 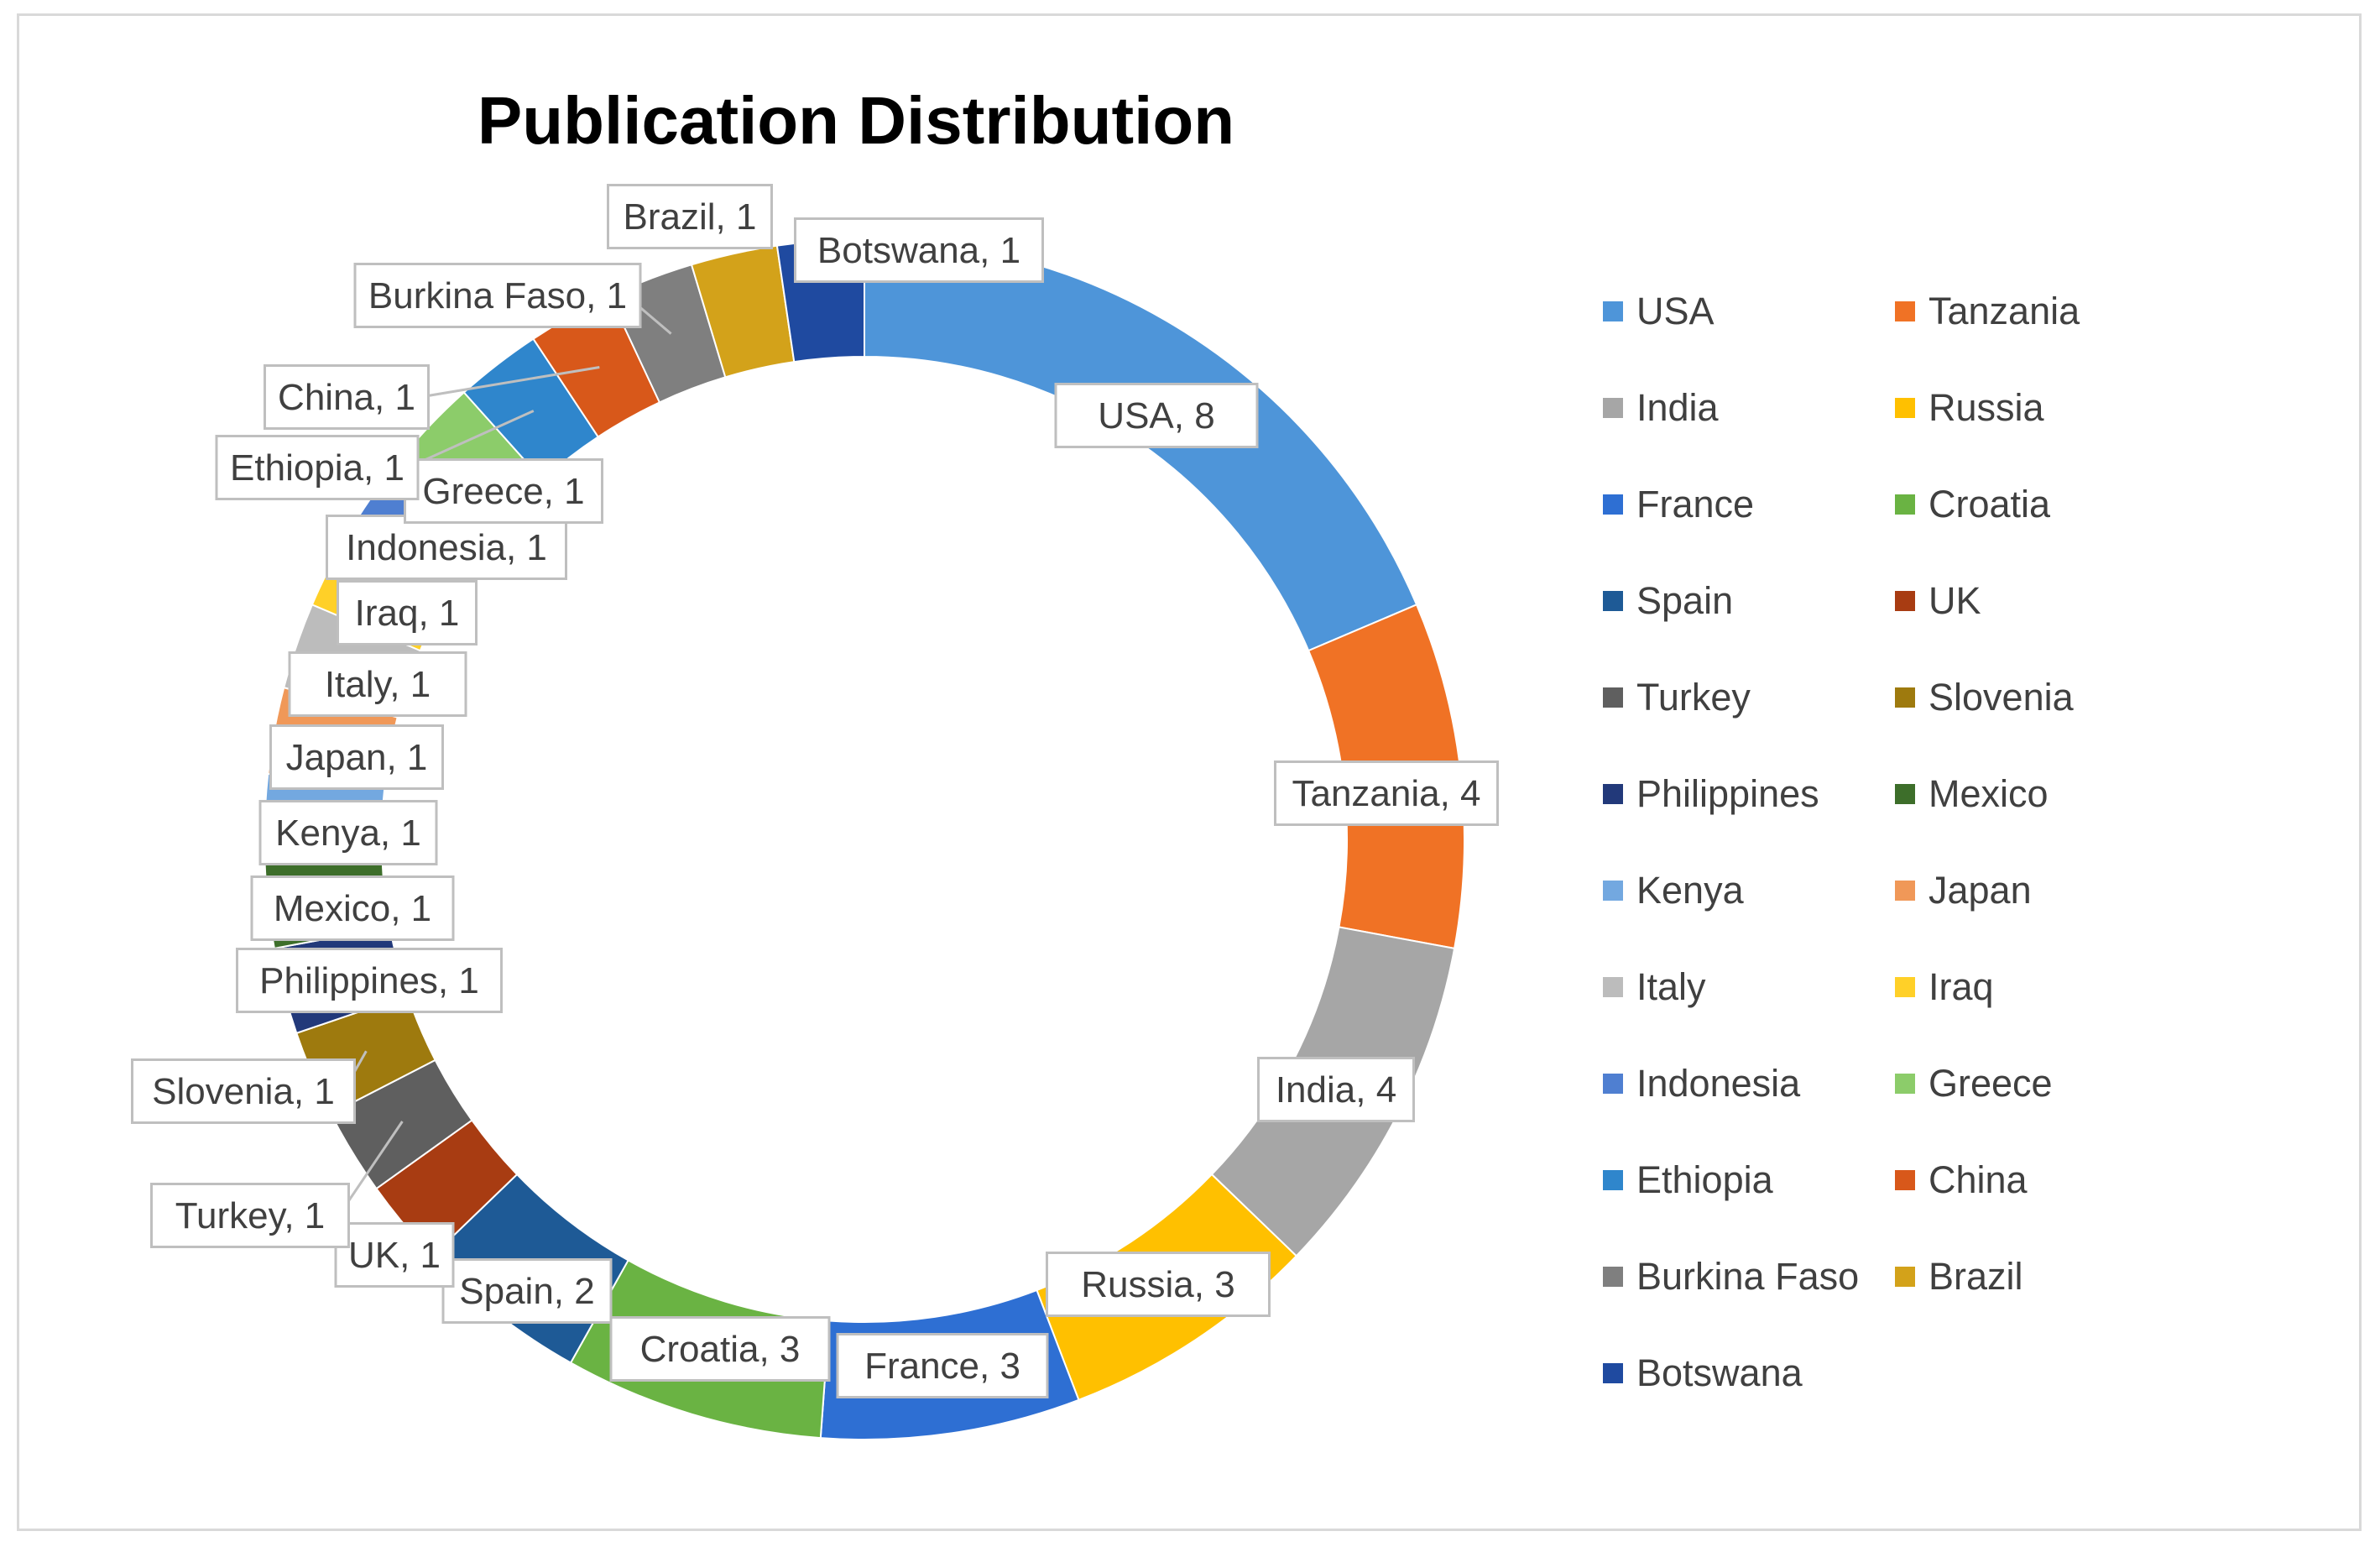 I want to click on data-label-mexico: Mexico, 1, so click(x=352, y=908).